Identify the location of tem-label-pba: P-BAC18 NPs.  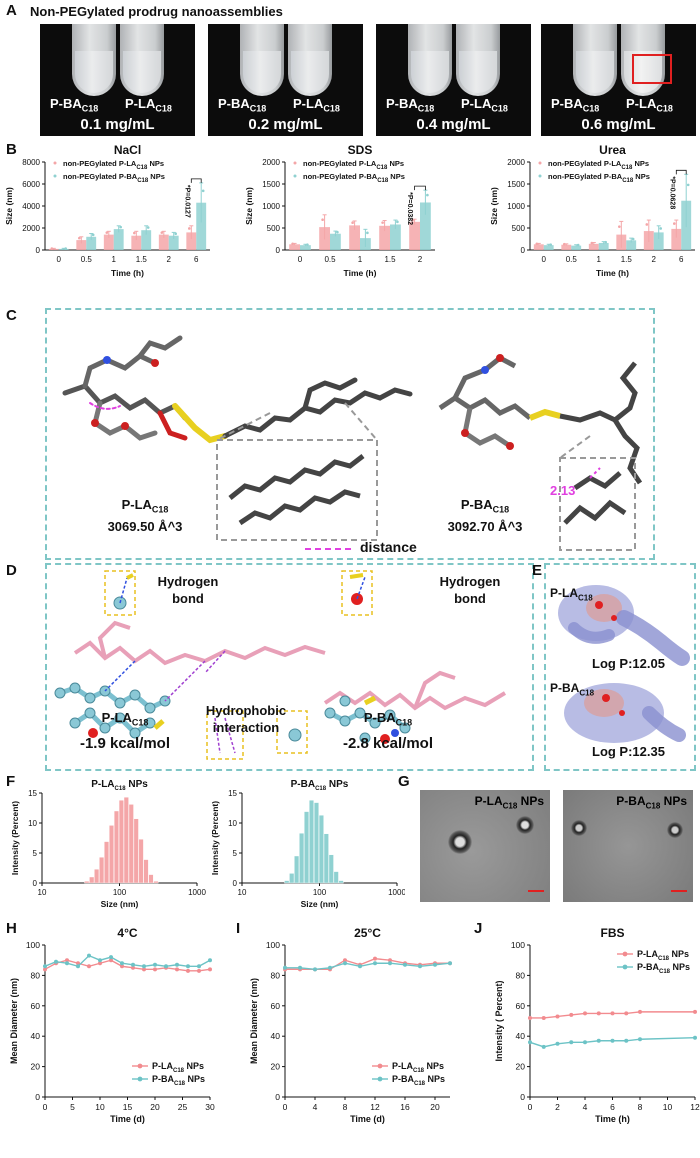
(651, 802).